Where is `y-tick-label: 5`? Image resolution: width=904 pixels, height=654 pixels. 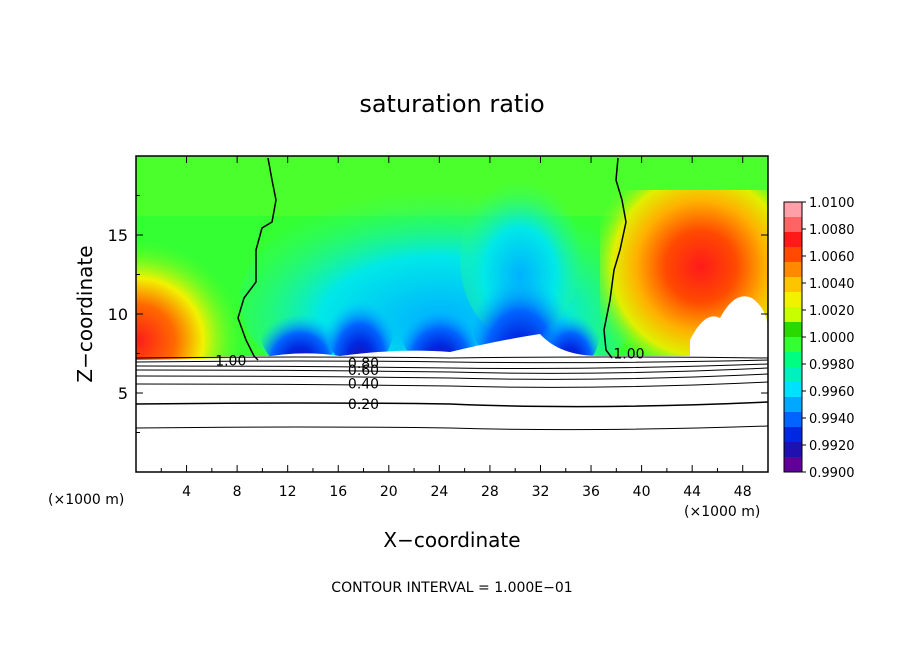
y-tick-label: 5 is located at coordinates (123, 393).